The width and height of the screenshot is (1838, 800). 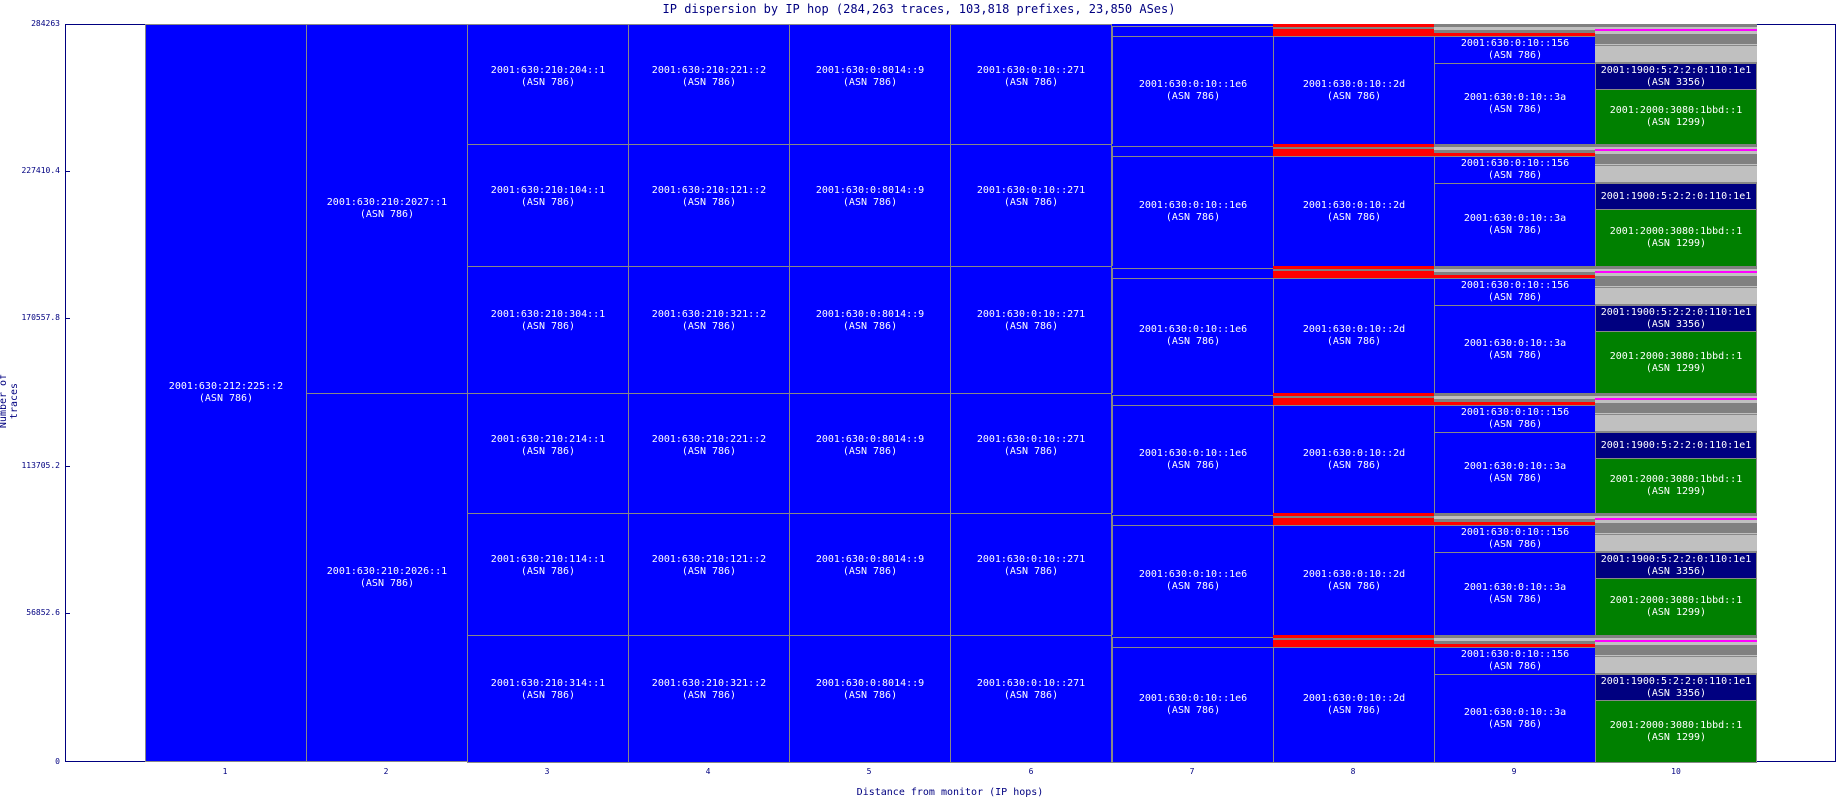 I want to click on hop-block: 2001:630:210:114::1 (ASN 786), so click(x=548, y=574).